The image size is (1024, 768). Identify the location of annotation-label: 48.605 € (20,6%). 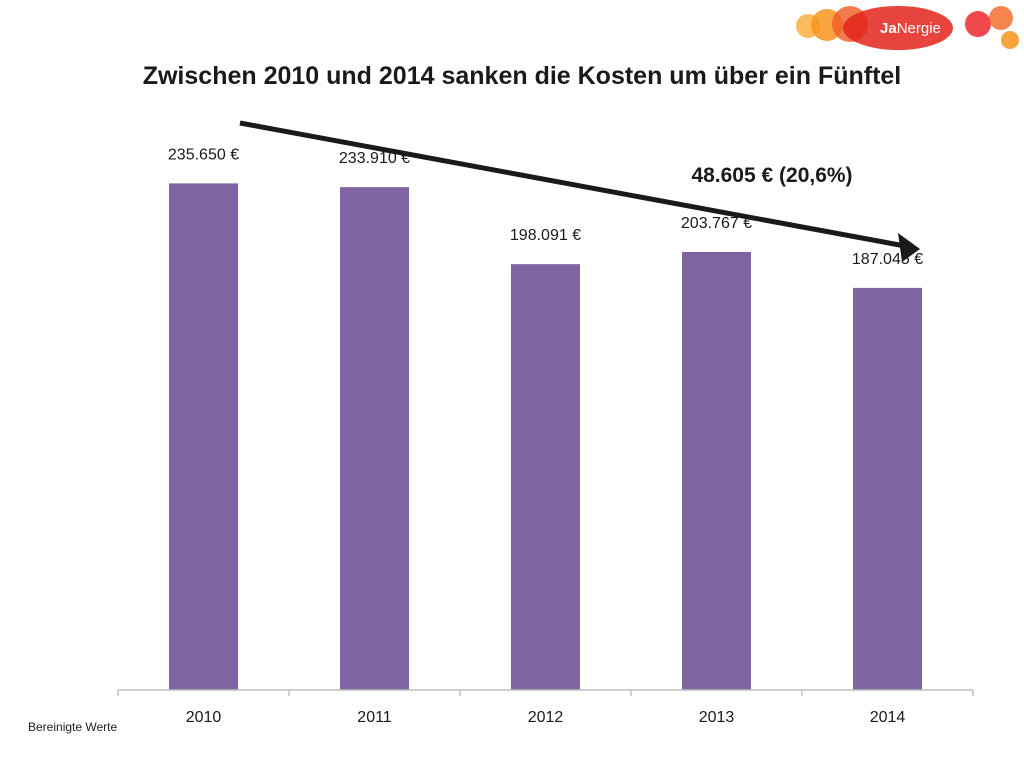
(771, 175).